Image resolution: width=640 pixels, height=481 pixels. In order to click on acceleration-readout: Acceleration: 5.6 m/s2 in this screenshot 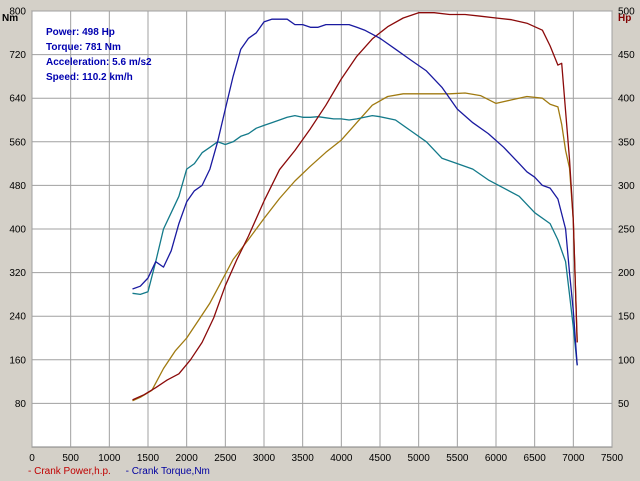, I will do `click(99, 62)`.